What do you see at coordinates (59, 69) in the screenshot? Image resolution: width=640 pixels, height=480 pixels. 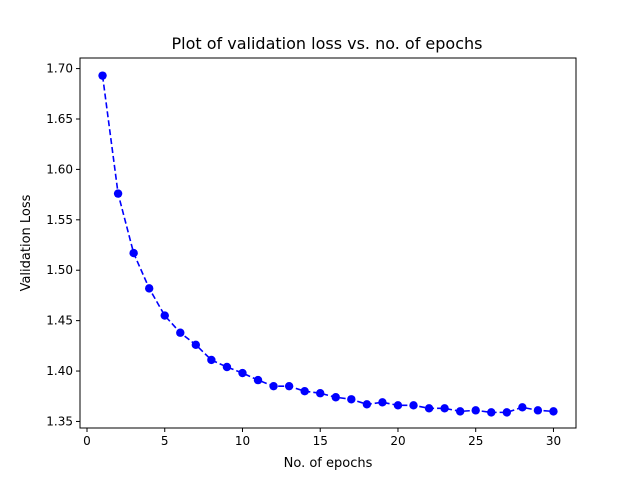 I see `y-tick-label: 1.70` at bounding box center [59, 69].